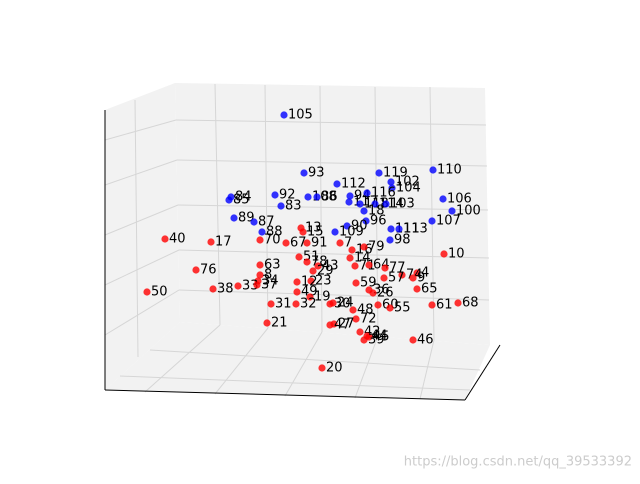 Image resolution: width=640 pixels, height=484 pixels. Describe the element at coordinates (208, 270) in the screenshot. I see `point-label: 76` at that location.